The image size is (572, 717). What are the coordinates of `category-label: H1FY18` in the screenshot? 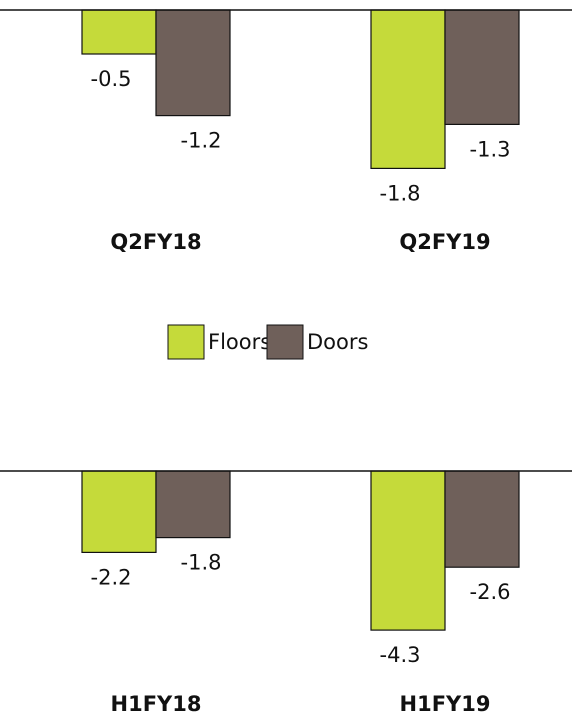 It's located at (156, 704).